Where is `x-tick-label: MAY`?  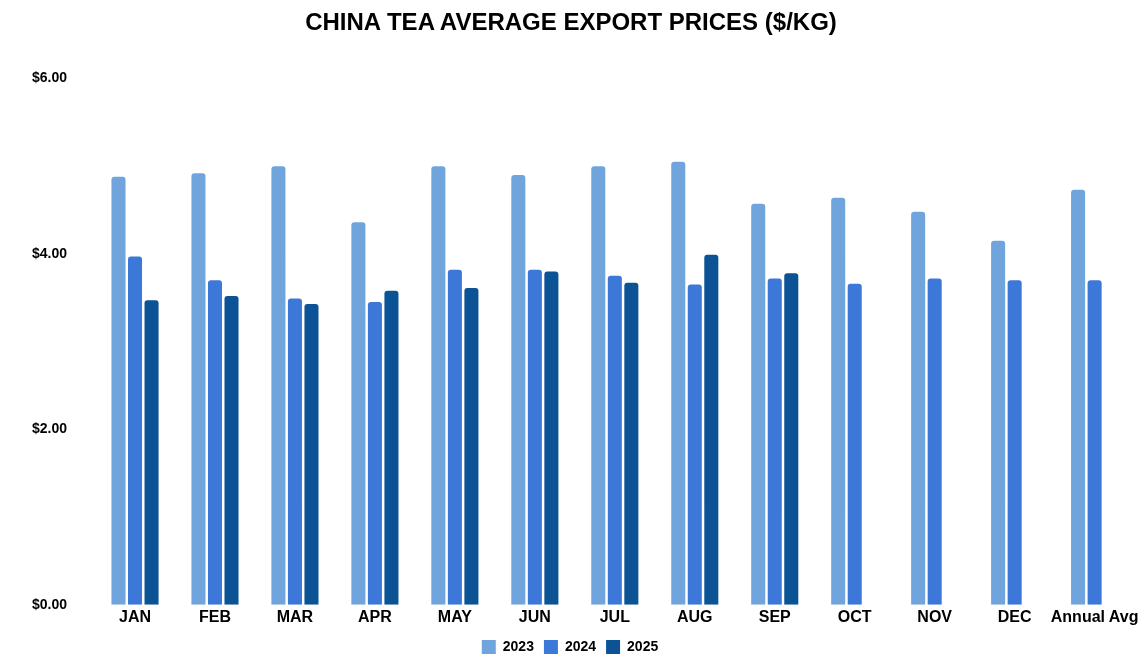 x-tick-label: MAY is located at coordinates (455, 616).